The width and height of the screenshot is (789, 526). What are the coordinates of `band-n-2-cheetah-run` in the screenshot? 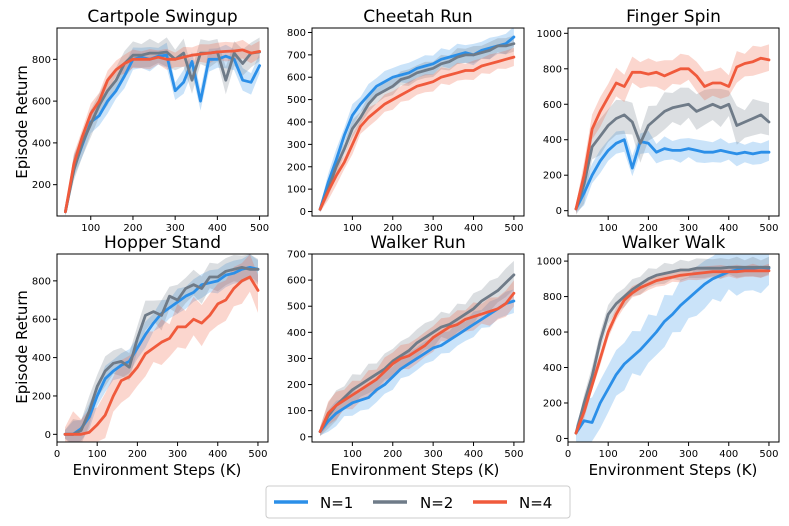 It's located at (417, 124).